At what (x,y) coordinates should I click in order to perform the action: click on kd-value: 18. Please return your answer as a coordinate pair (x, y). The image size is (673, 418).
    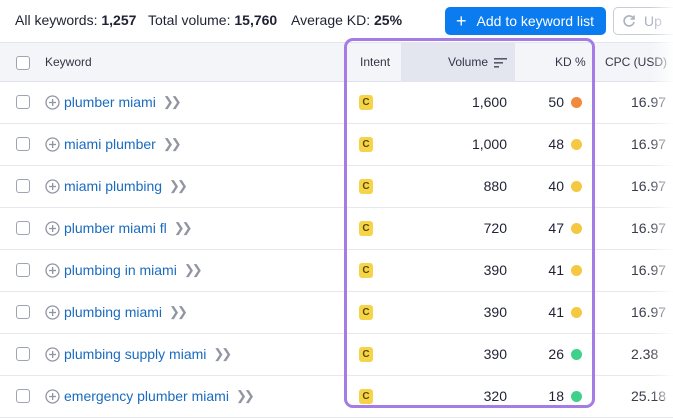
    Looking at the image, I should click on (556, 396).